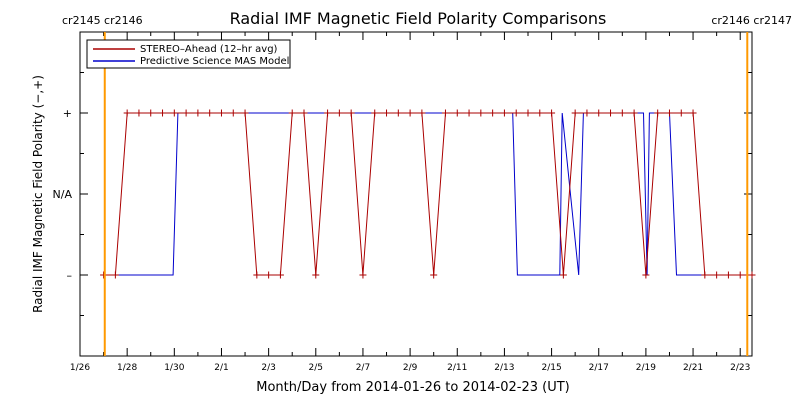 This screenshot has height=404, width=800. I want to click on x-tick-label: 2/1, so click(221, 368).